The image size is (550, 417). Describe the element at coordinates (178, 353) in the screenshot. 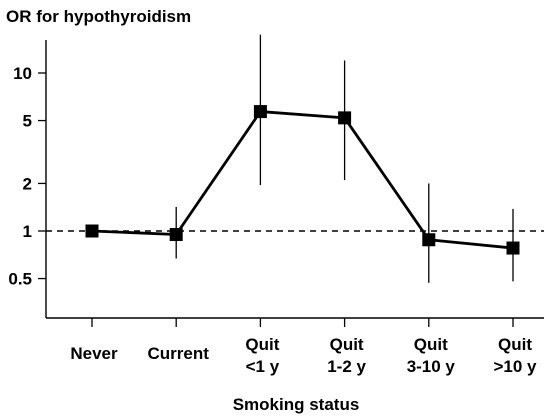

I see `x-tick-label: Current` at that location.